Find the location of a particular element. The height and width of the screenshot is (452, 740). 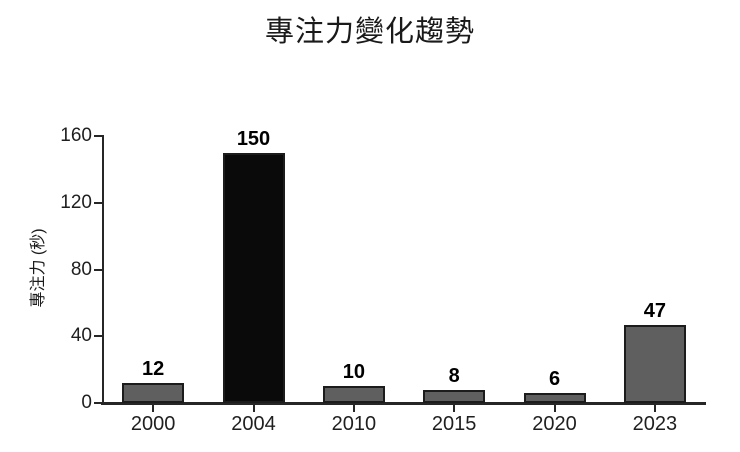

chart-title: 專注力變化趨勢 is located at coordinates (369, 32).